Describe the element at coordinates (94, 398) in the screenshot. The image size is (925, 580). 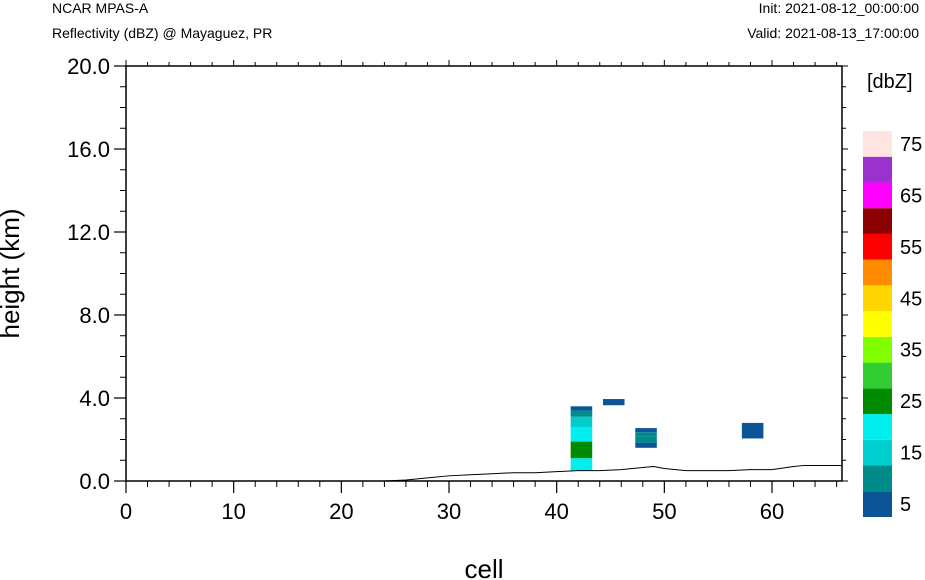
I see `y-tick-label: 4.0` at that location.